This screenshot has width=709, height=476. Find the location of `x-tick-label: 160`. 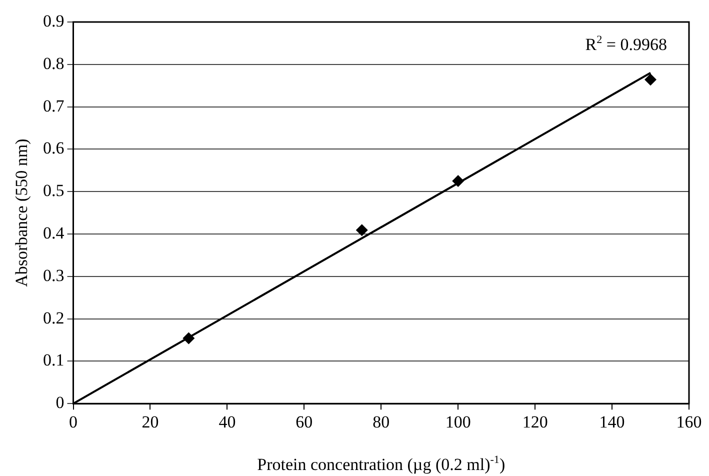

x-tick-label: 160 is located at coordinates (689, 422).